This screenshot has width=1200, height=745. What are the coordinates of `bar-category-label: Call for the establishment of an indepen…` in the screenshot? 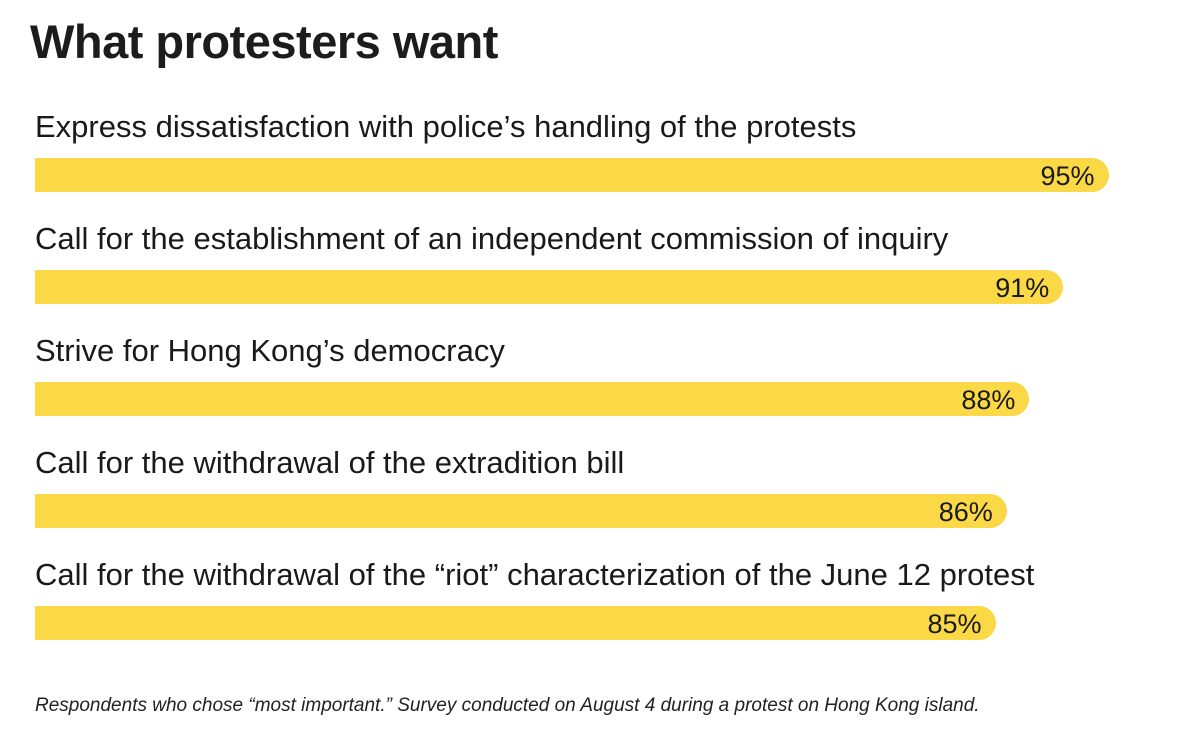 It's located at (492, 238).